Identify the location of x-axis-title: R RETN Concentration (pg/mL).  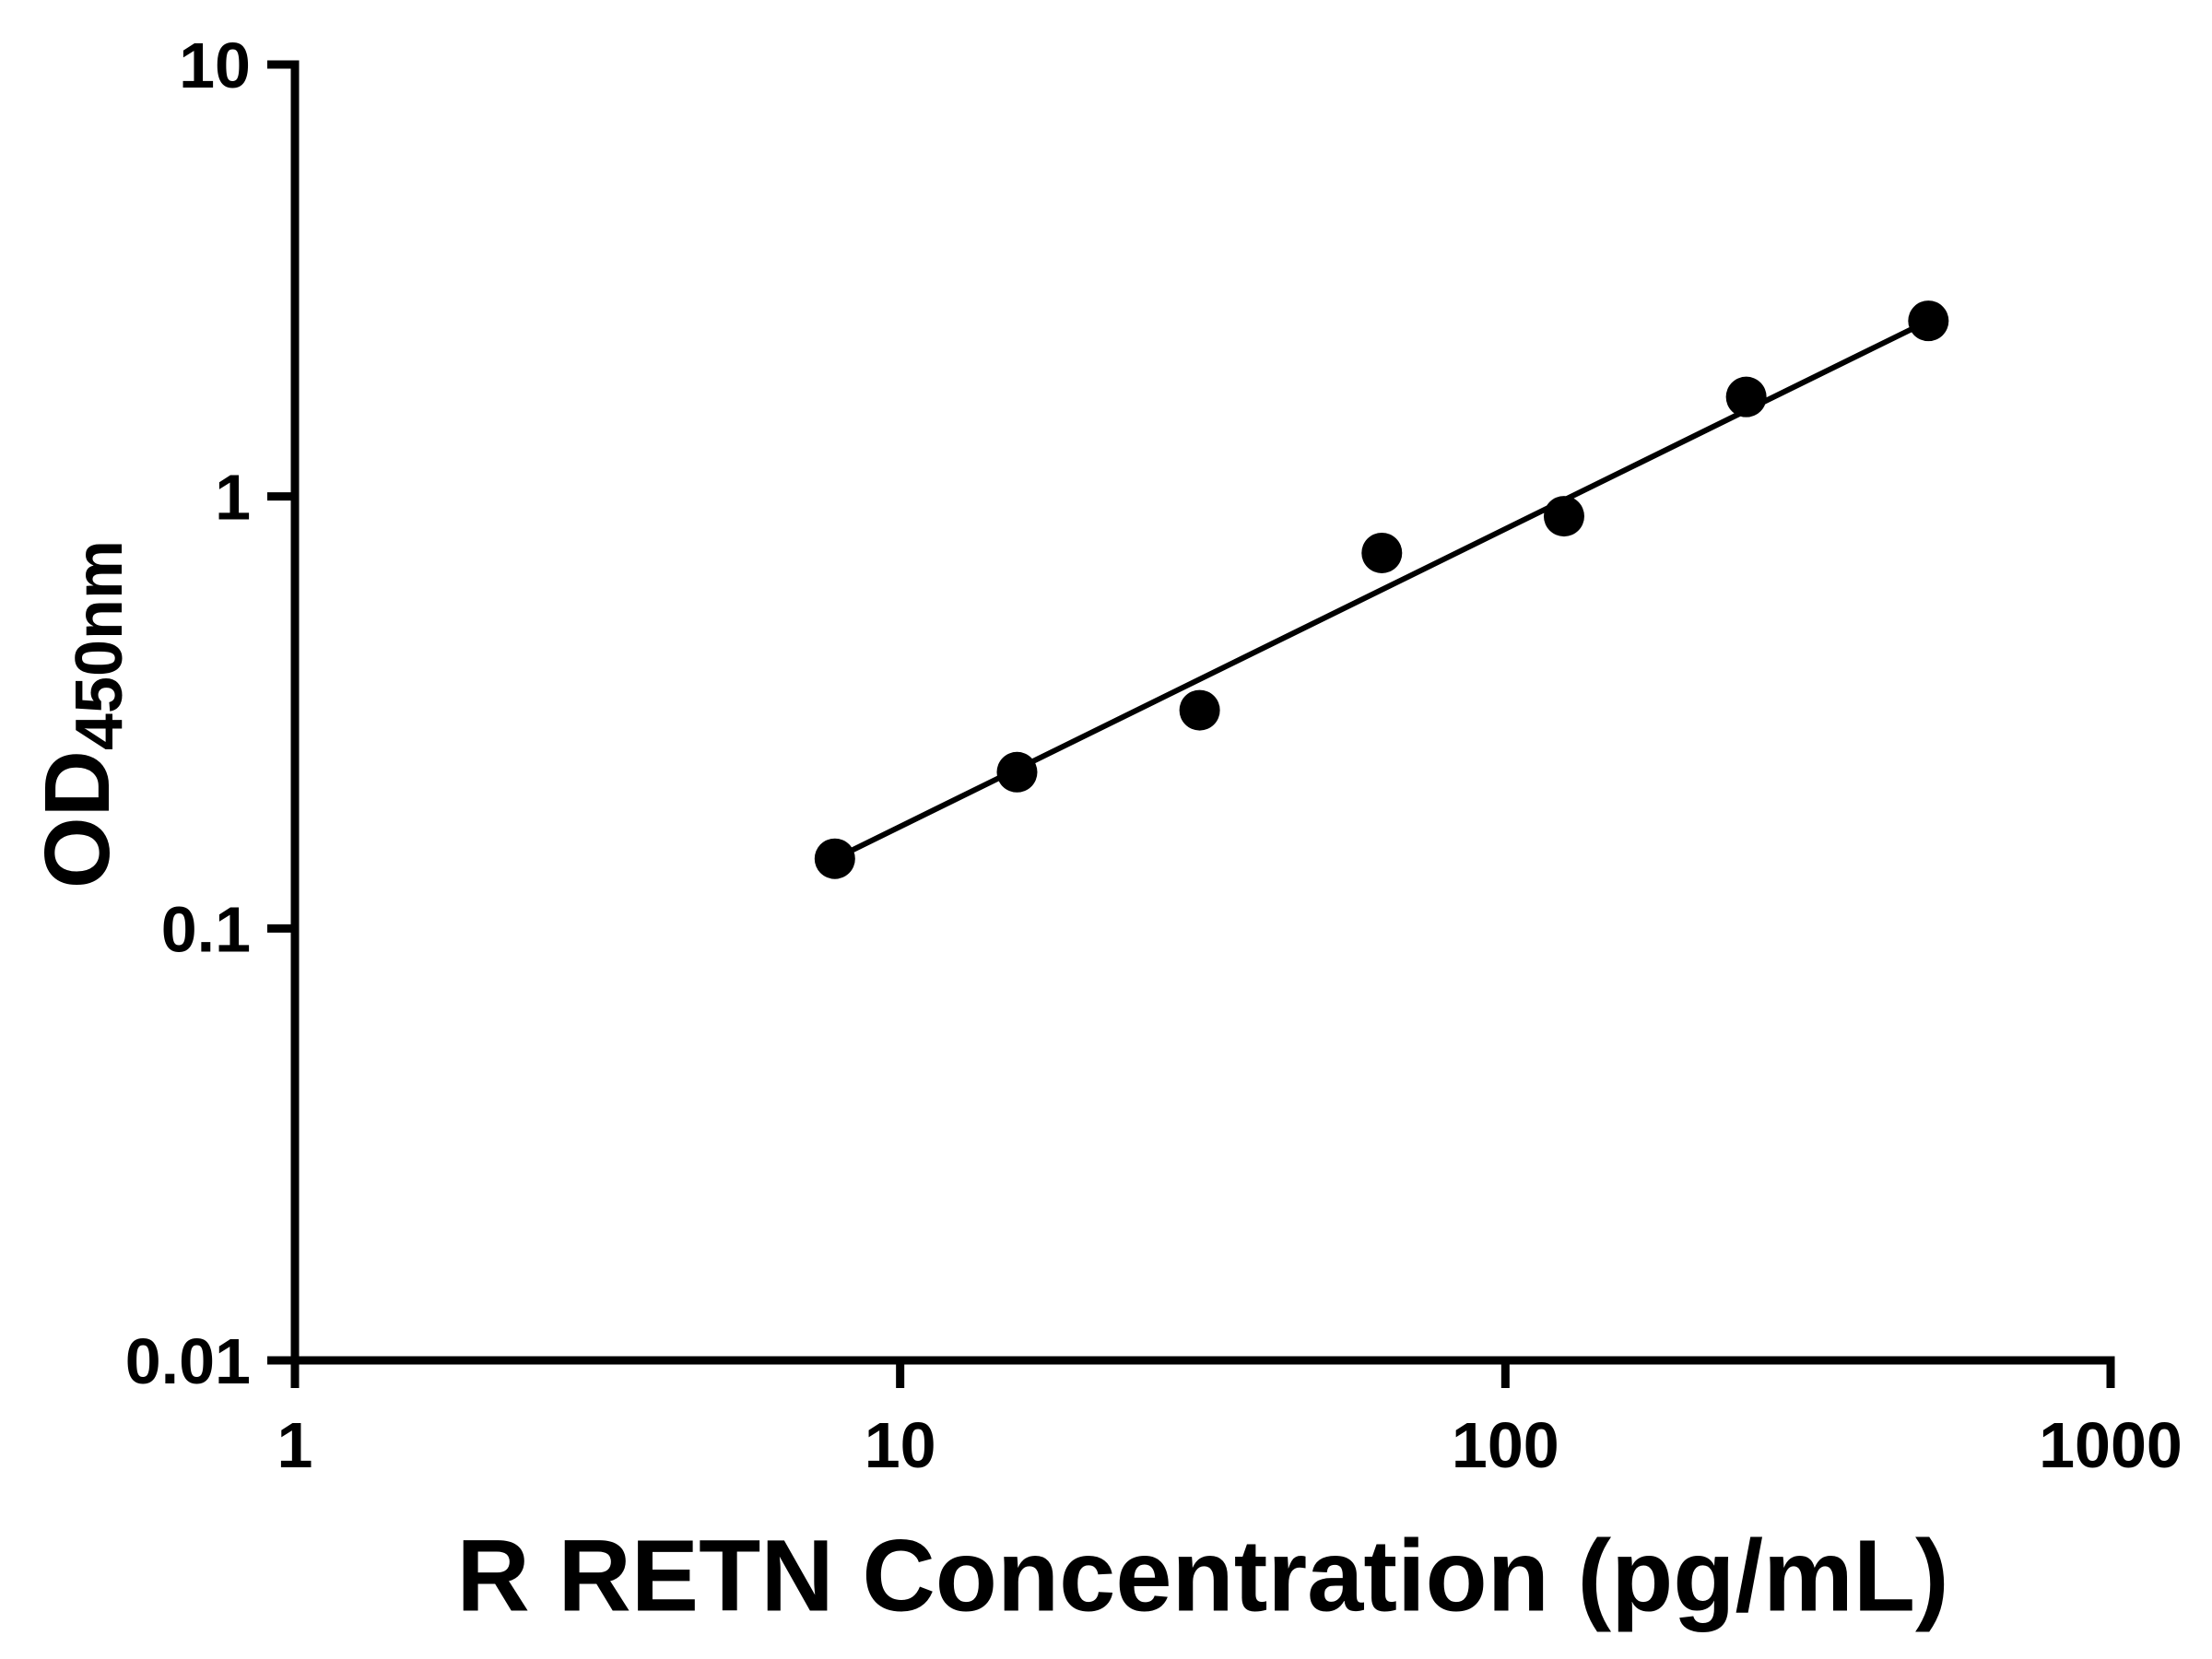
(1202, 1576).